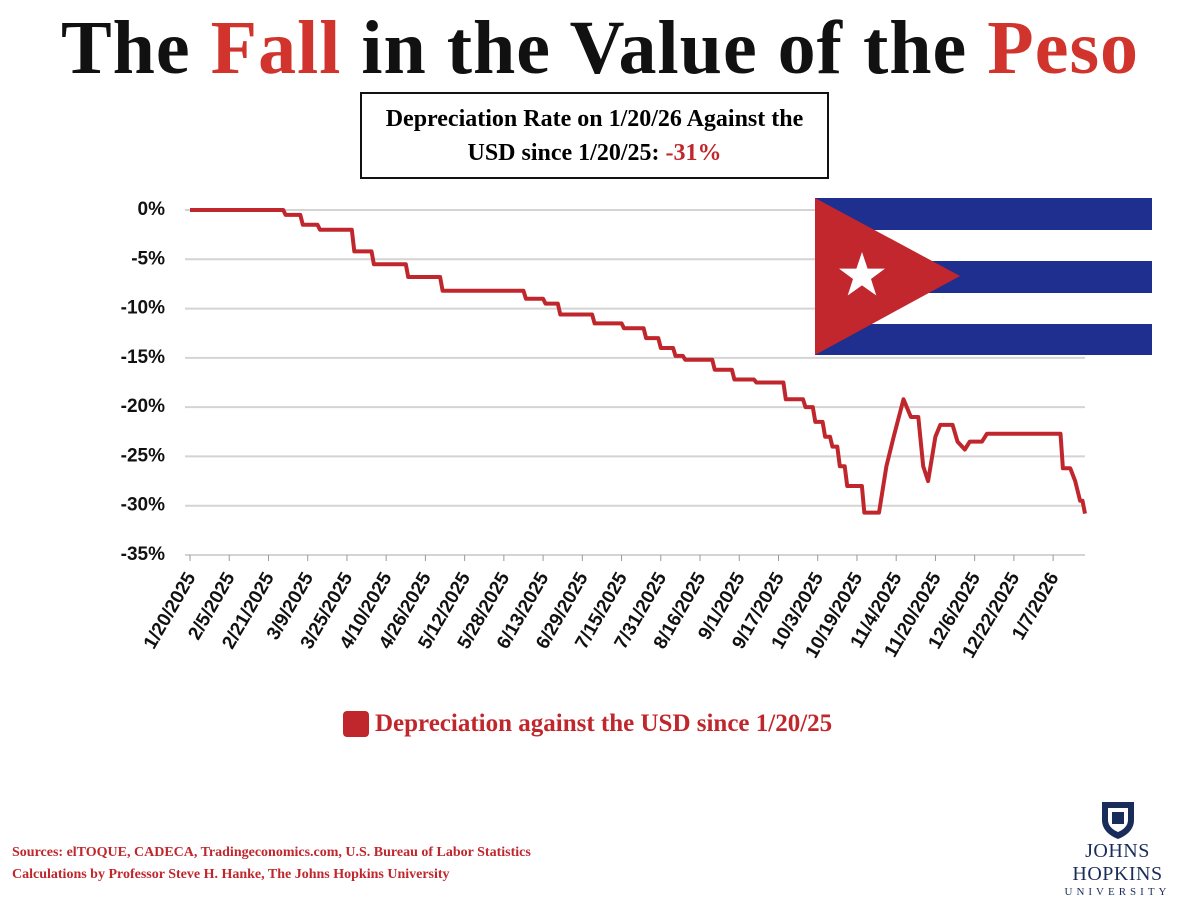 Image resolution: width=1200 pixels, height=898 pixels. I want to click on title-part: The, so click(125, 48).